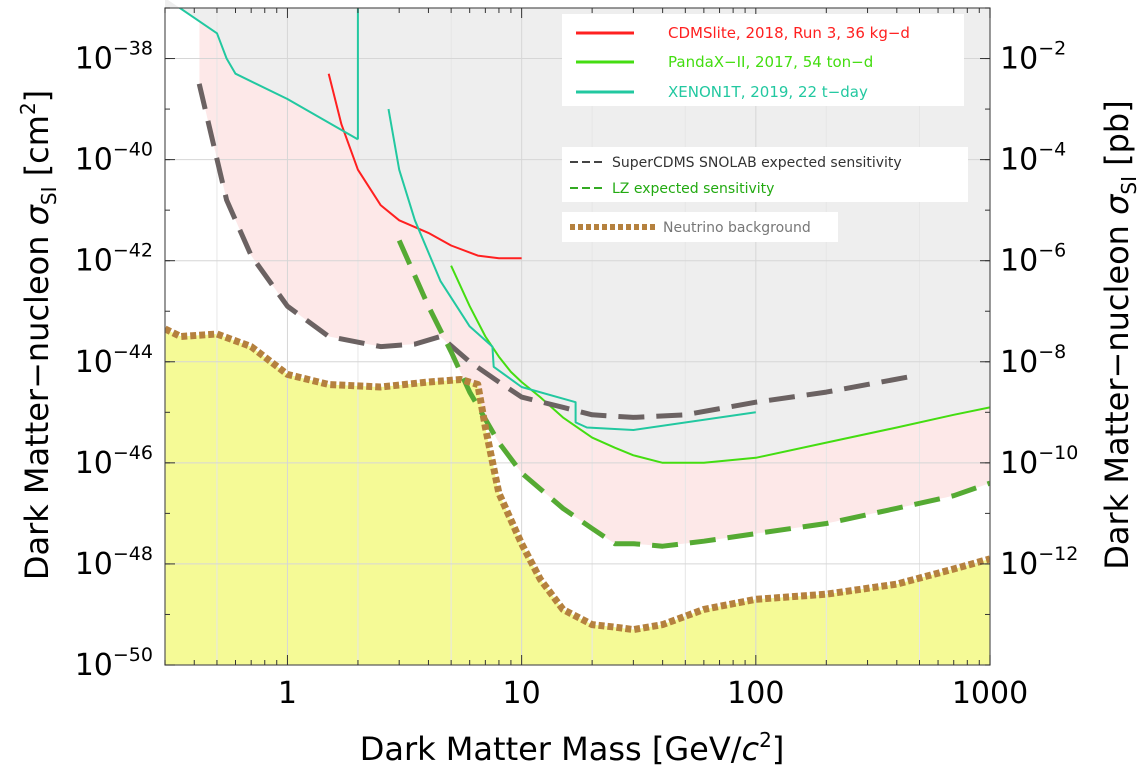 This screenshot has height=775, width=1148. Describe the element at coordinates (133, 49) in the screenshot. I see `y-left-tick-label-exp: −38` at that location.